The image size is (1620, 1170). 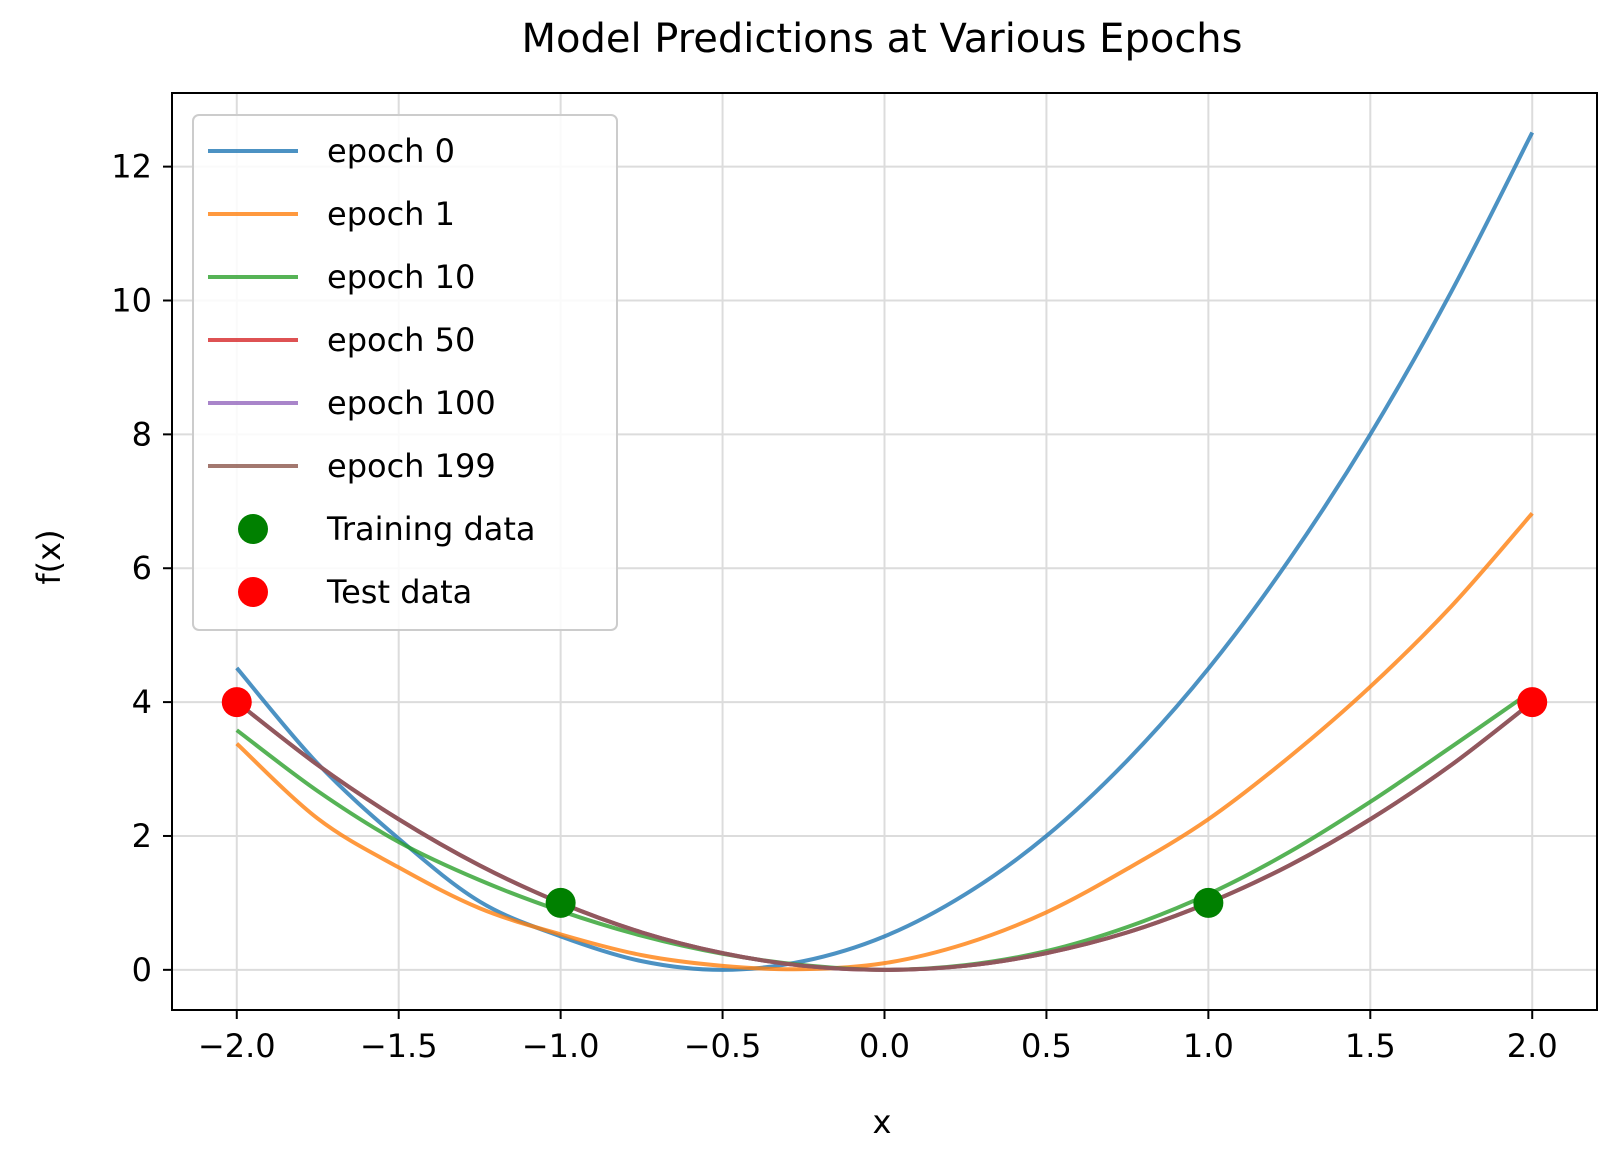 I want to click on legend-label: epoch 10, so click(x=401, y=277).